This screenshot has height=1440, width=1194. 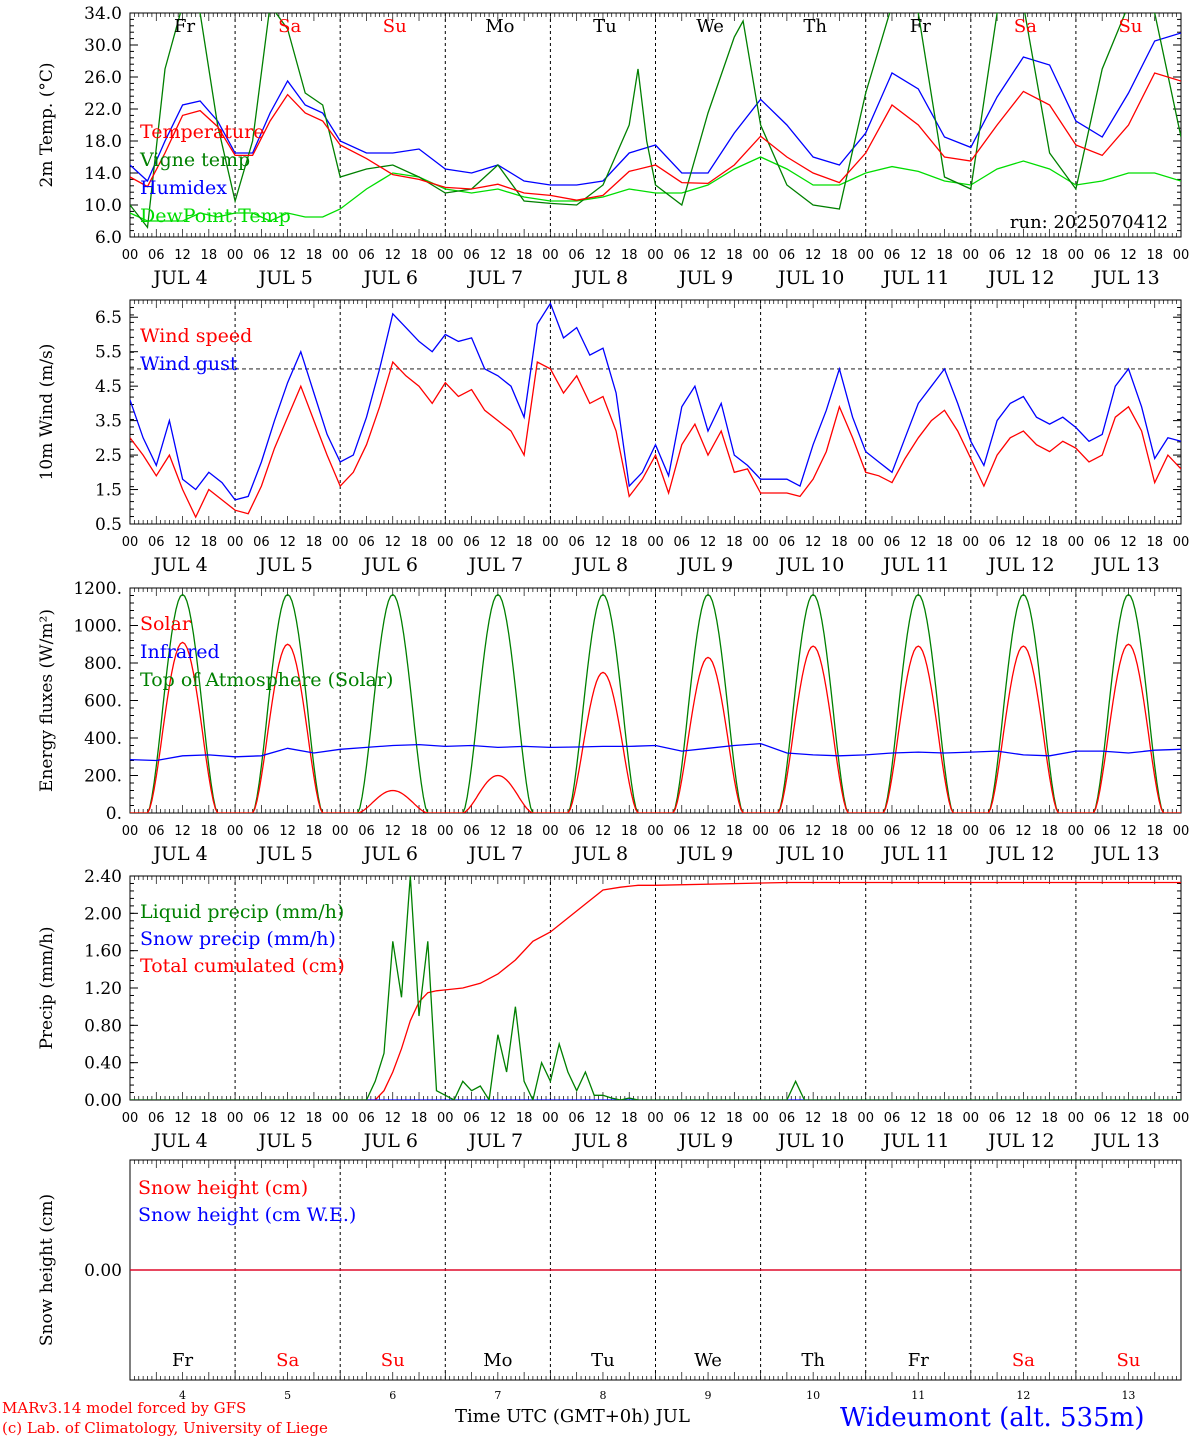 What do you see at coordinates (215, 216) in the screenshot?
I see `legend-label: DewPoint Temp` at bounding box center [215, 216].